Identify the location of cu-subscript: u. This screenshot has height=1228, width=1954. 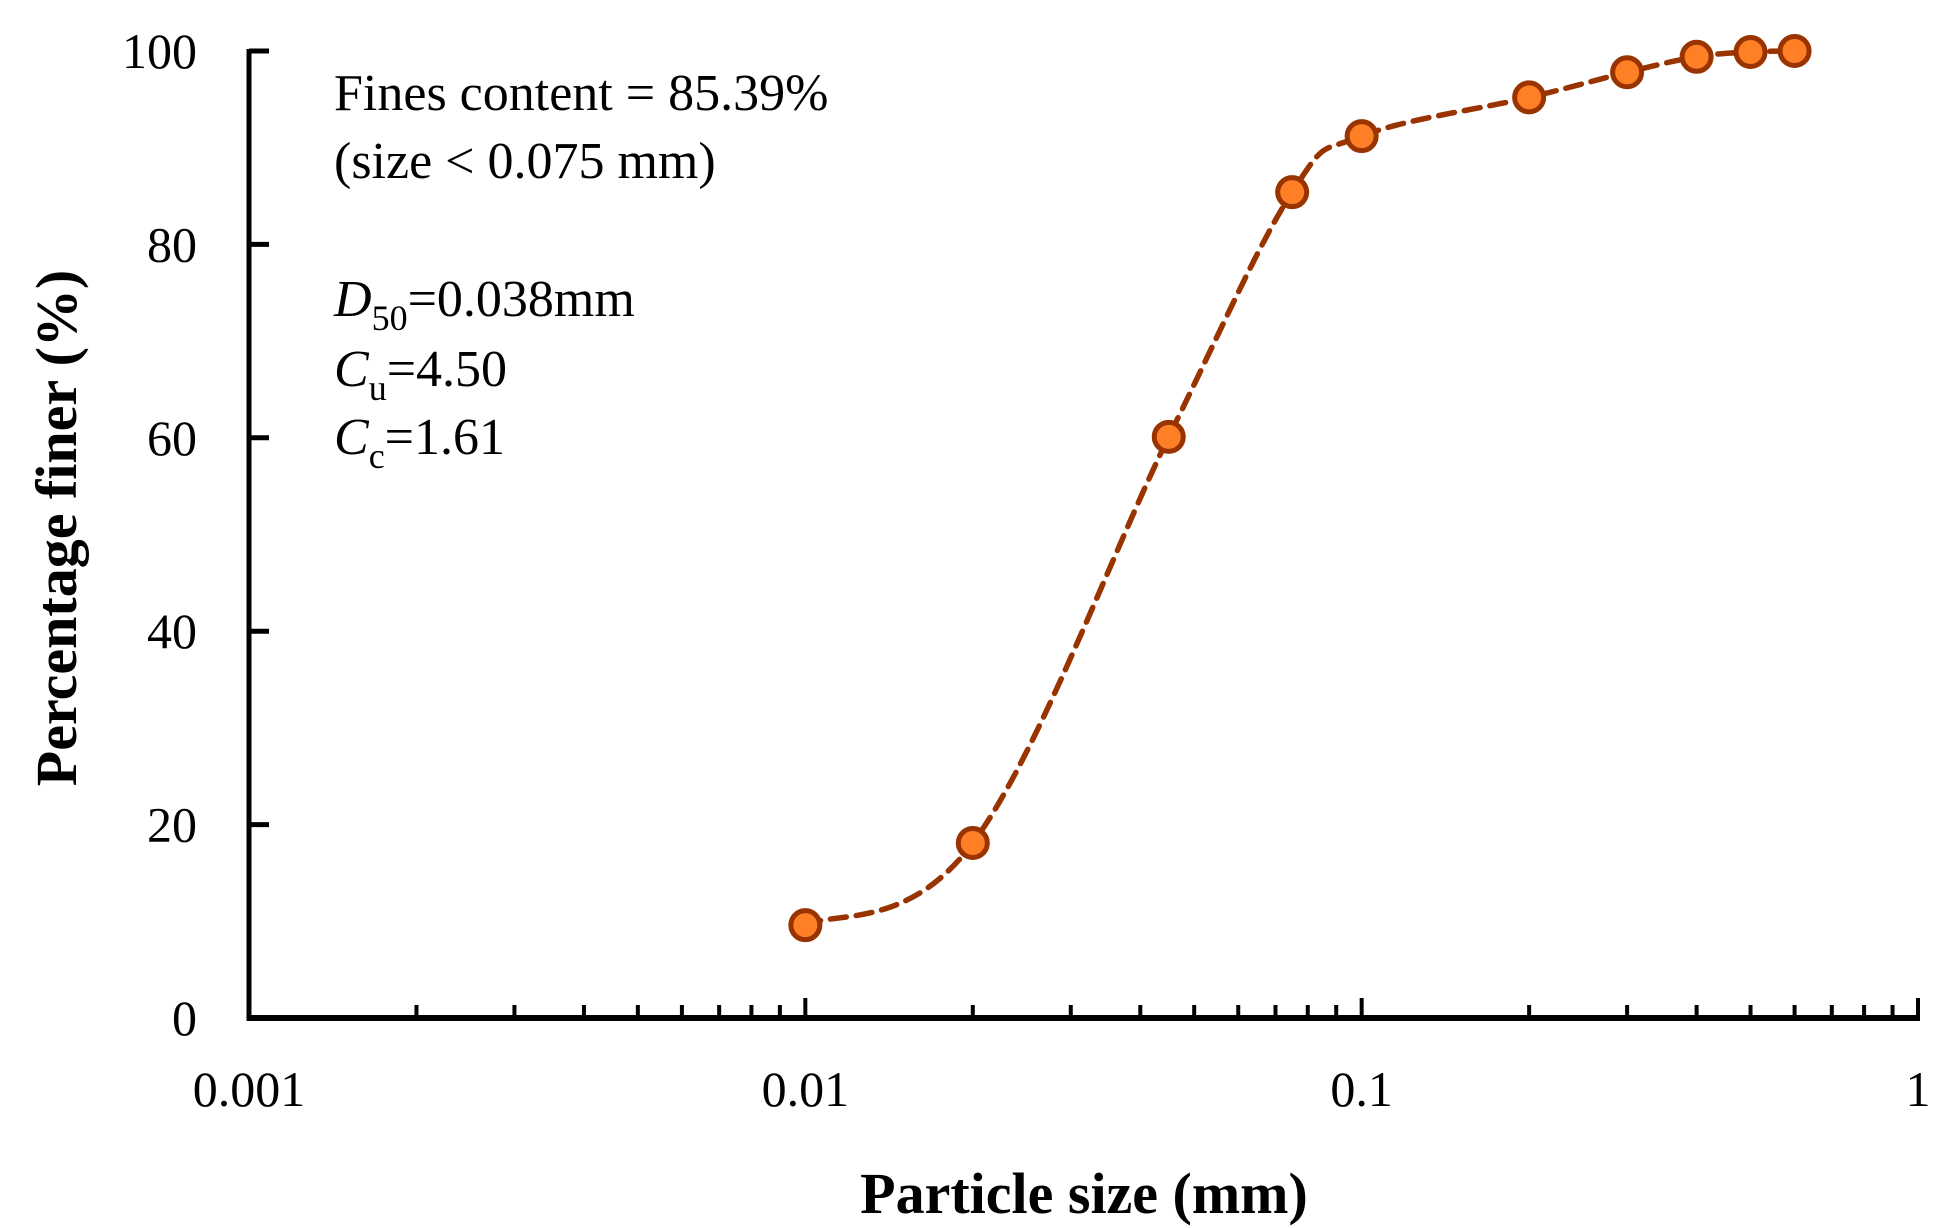
(378, 388).